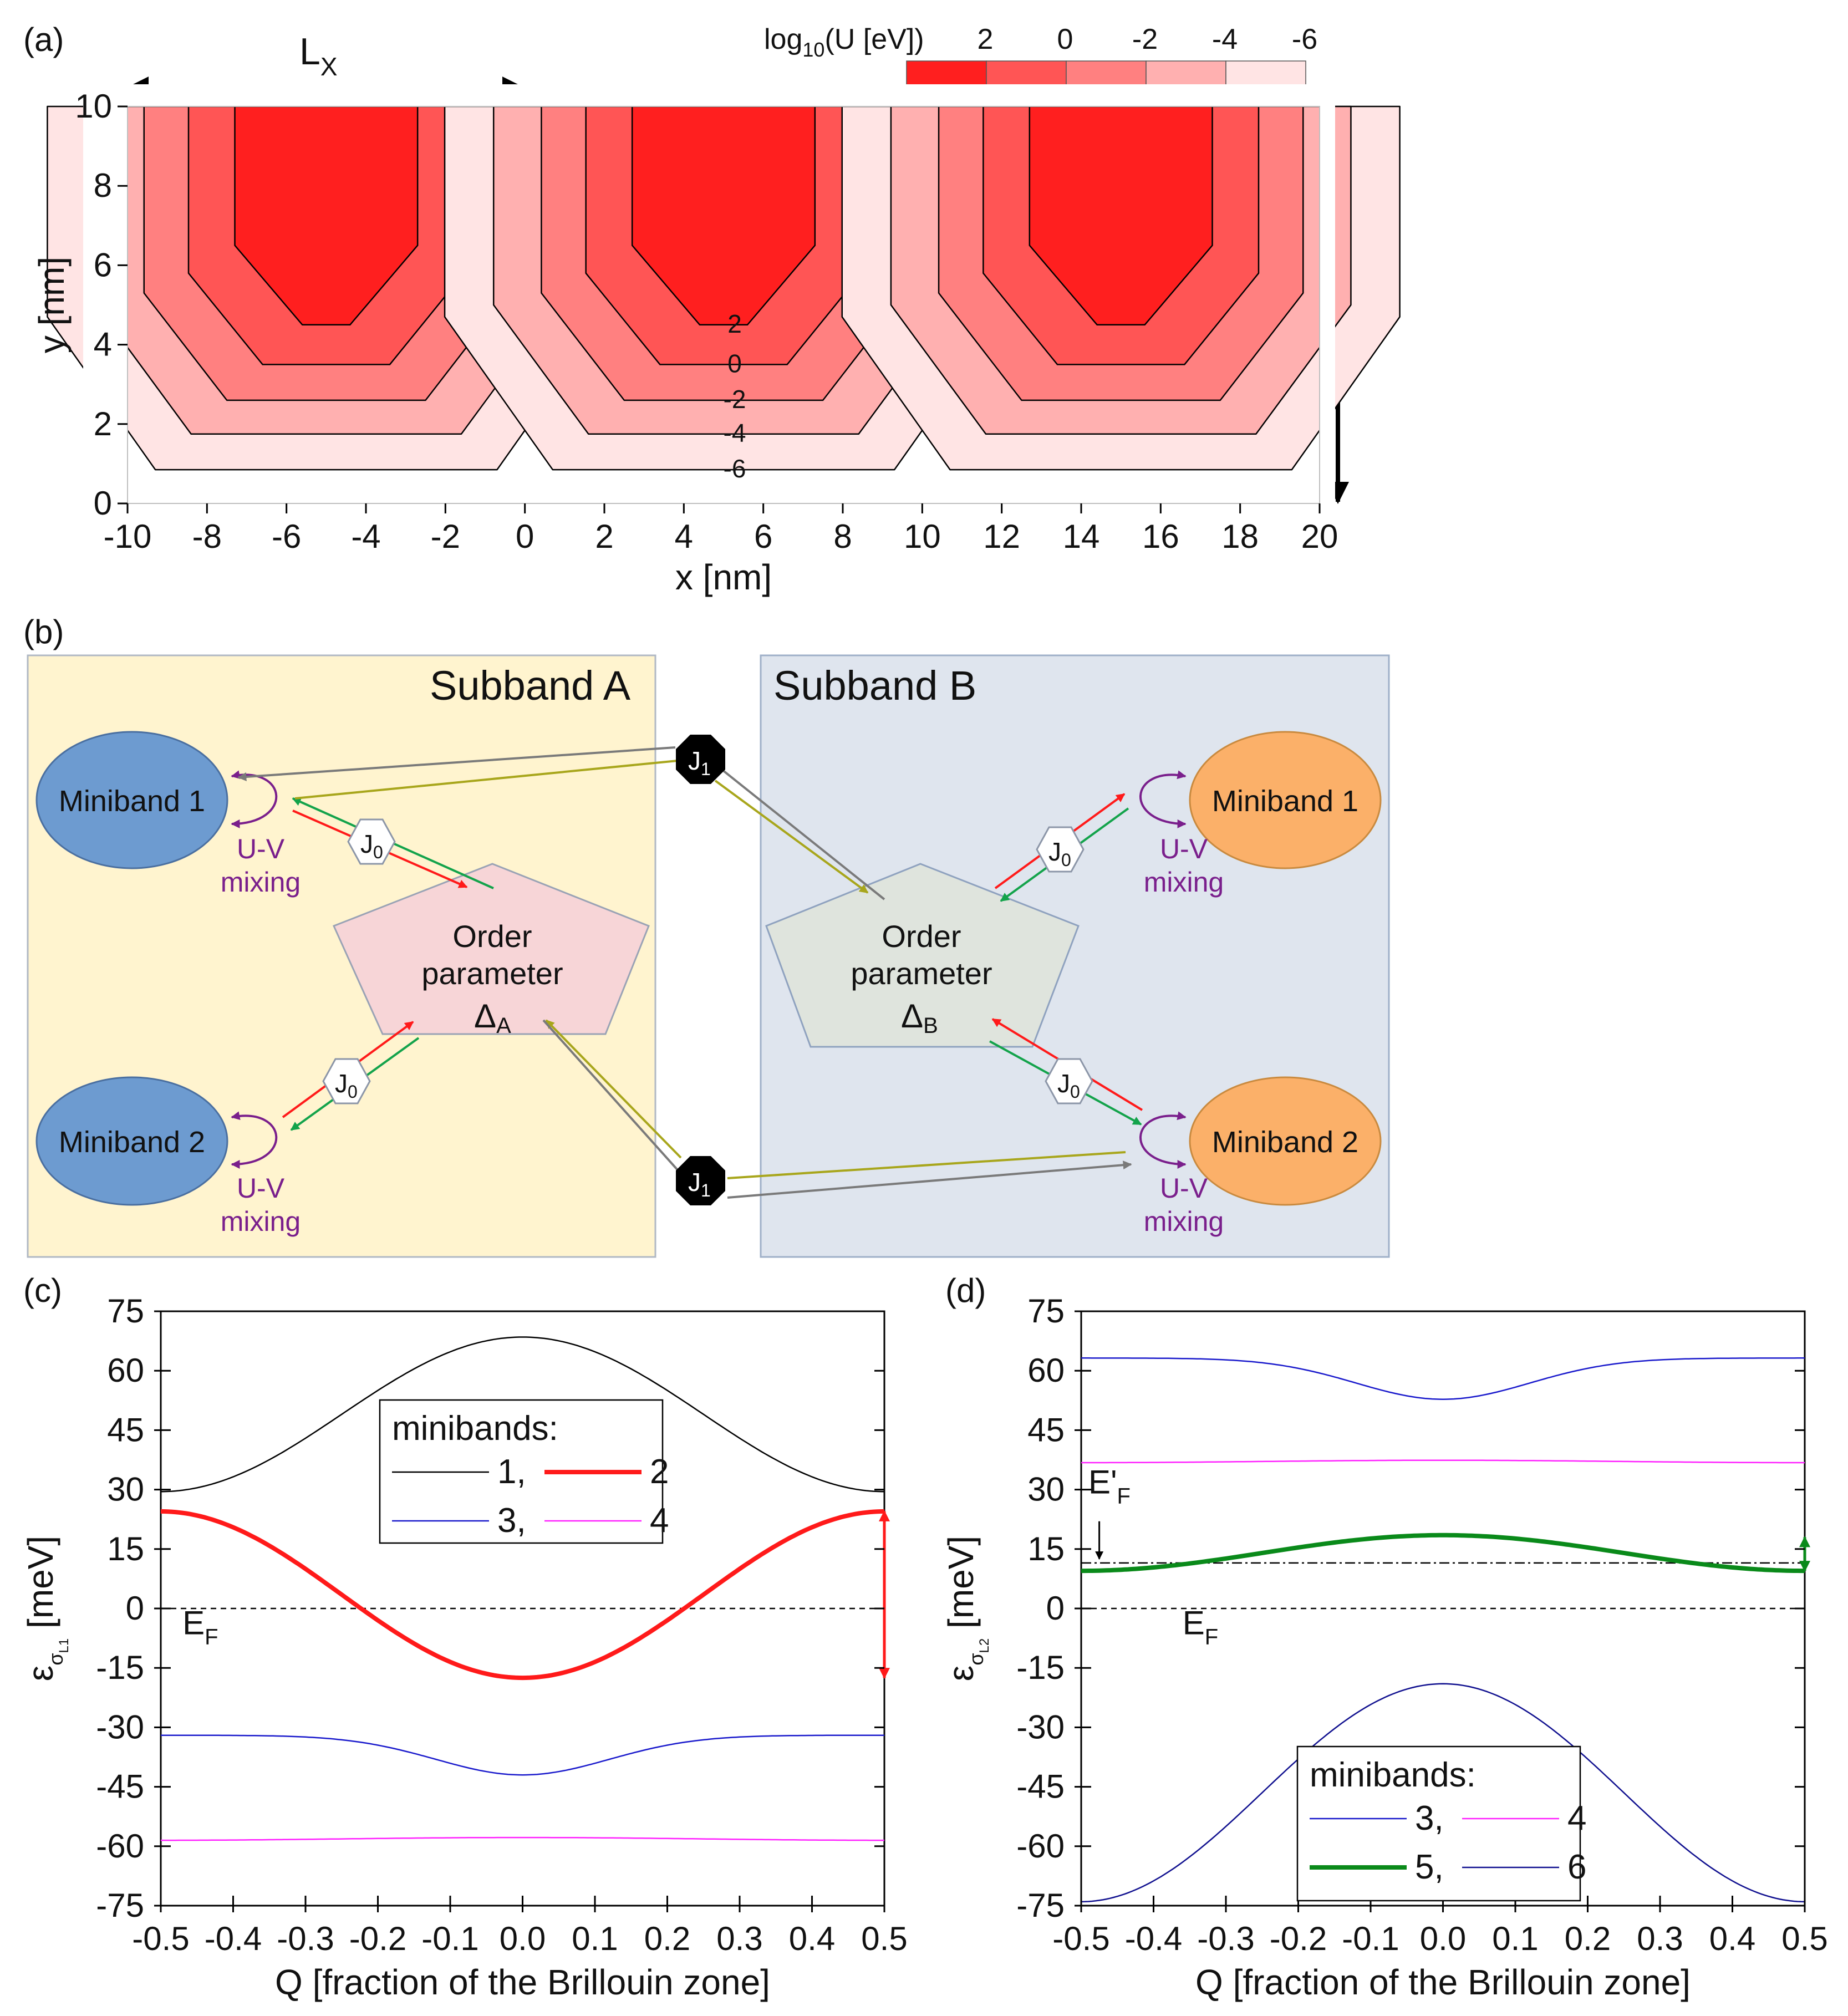 The width and height of the screenshot is (1848, 2016). Describe the element at coordinates (103, 344) in the screenshot. I see `y-tick-label: 4` at that location.